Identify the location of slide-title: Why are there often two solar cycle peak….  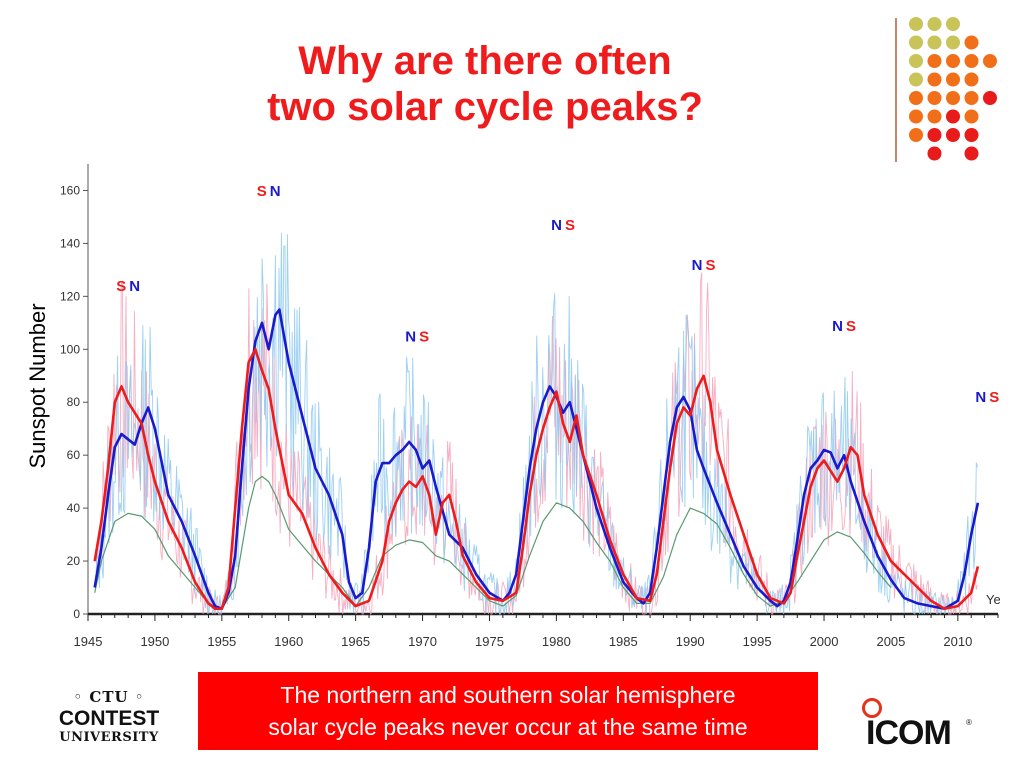
(485, 84).